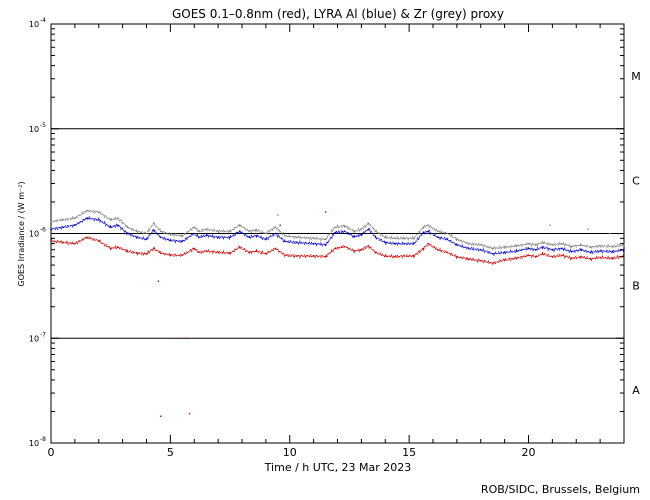  Describe the element at coordinates (636, 233) in the screenshot. I see `flare-class-labels: A B C M` at that location.